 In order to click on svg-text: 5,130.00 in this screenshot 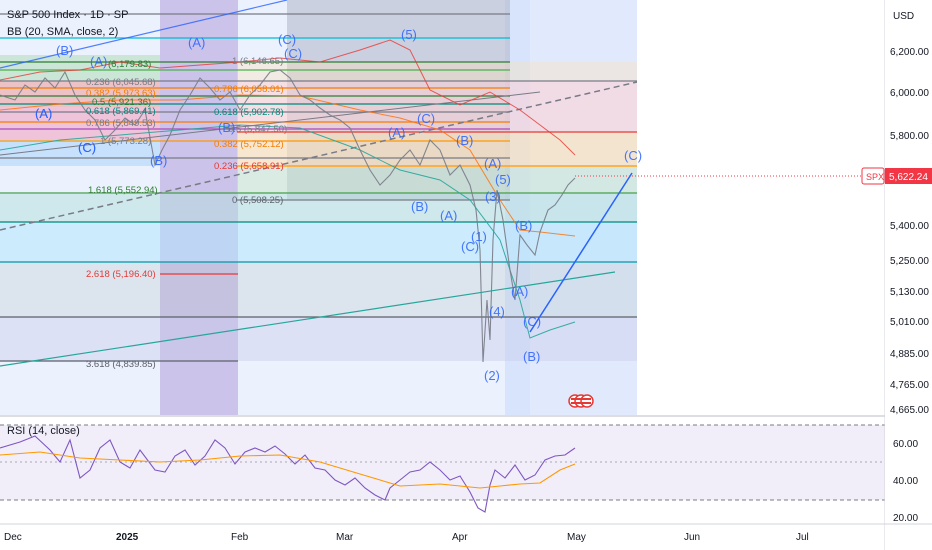, I will do `click(909, 292)`.